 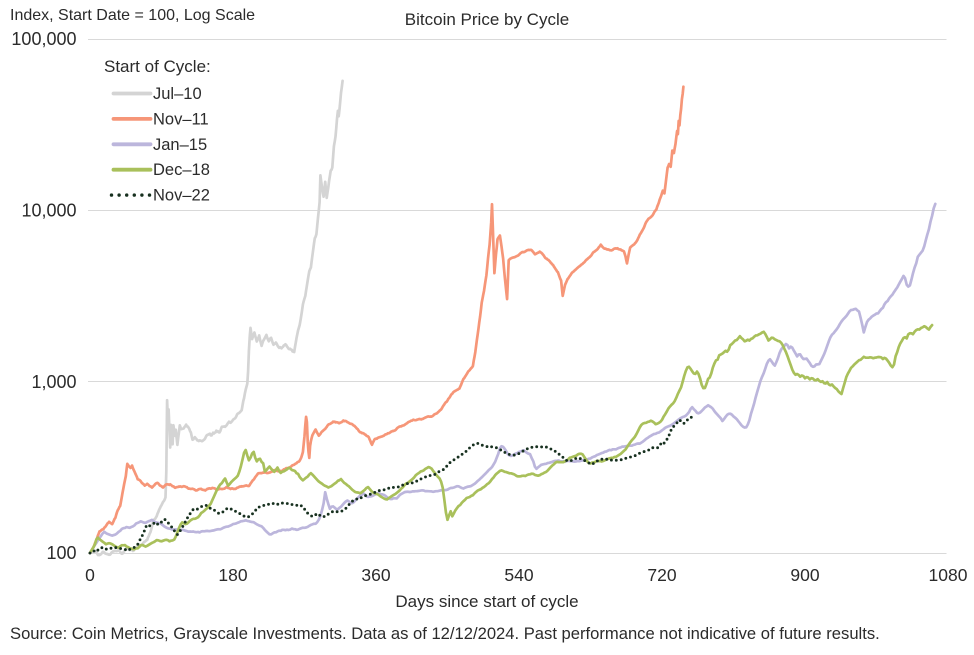 I want to click on svg-text: Jul–10, so click(x=177, y=94).